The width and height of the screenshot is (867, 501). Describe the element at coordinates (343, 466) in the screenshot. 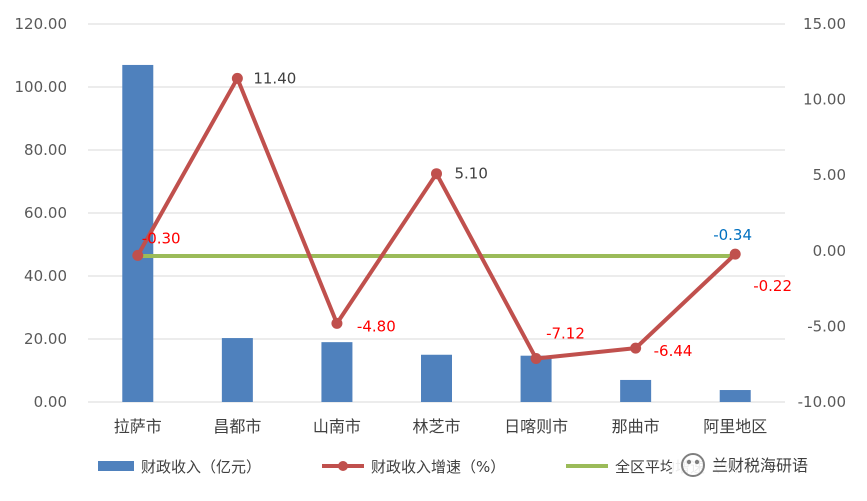

I see `legend-growth-swatch-marker` at that location.